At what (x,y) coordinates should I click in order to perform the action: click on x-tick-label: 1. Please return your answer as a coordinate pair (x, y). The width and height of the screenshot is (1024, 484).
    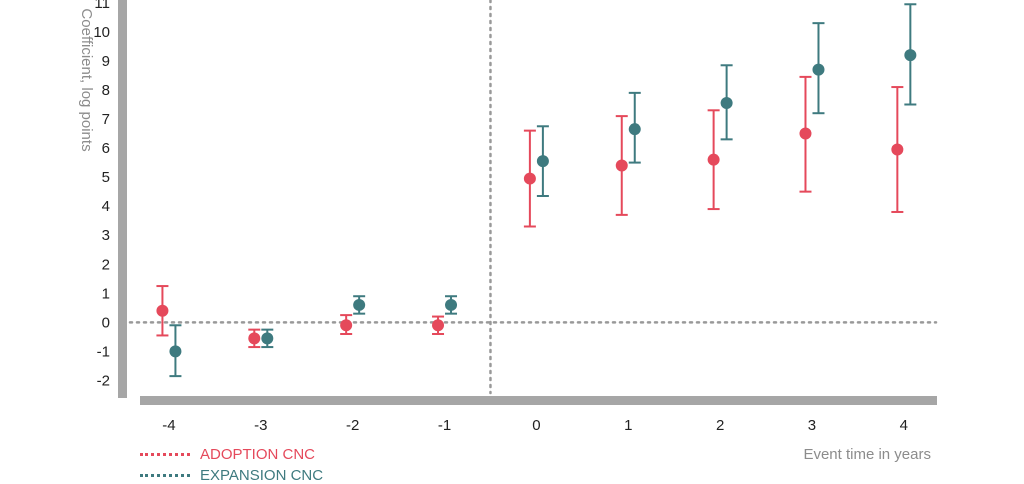
    Looking at the image, I should click on (628, 425).